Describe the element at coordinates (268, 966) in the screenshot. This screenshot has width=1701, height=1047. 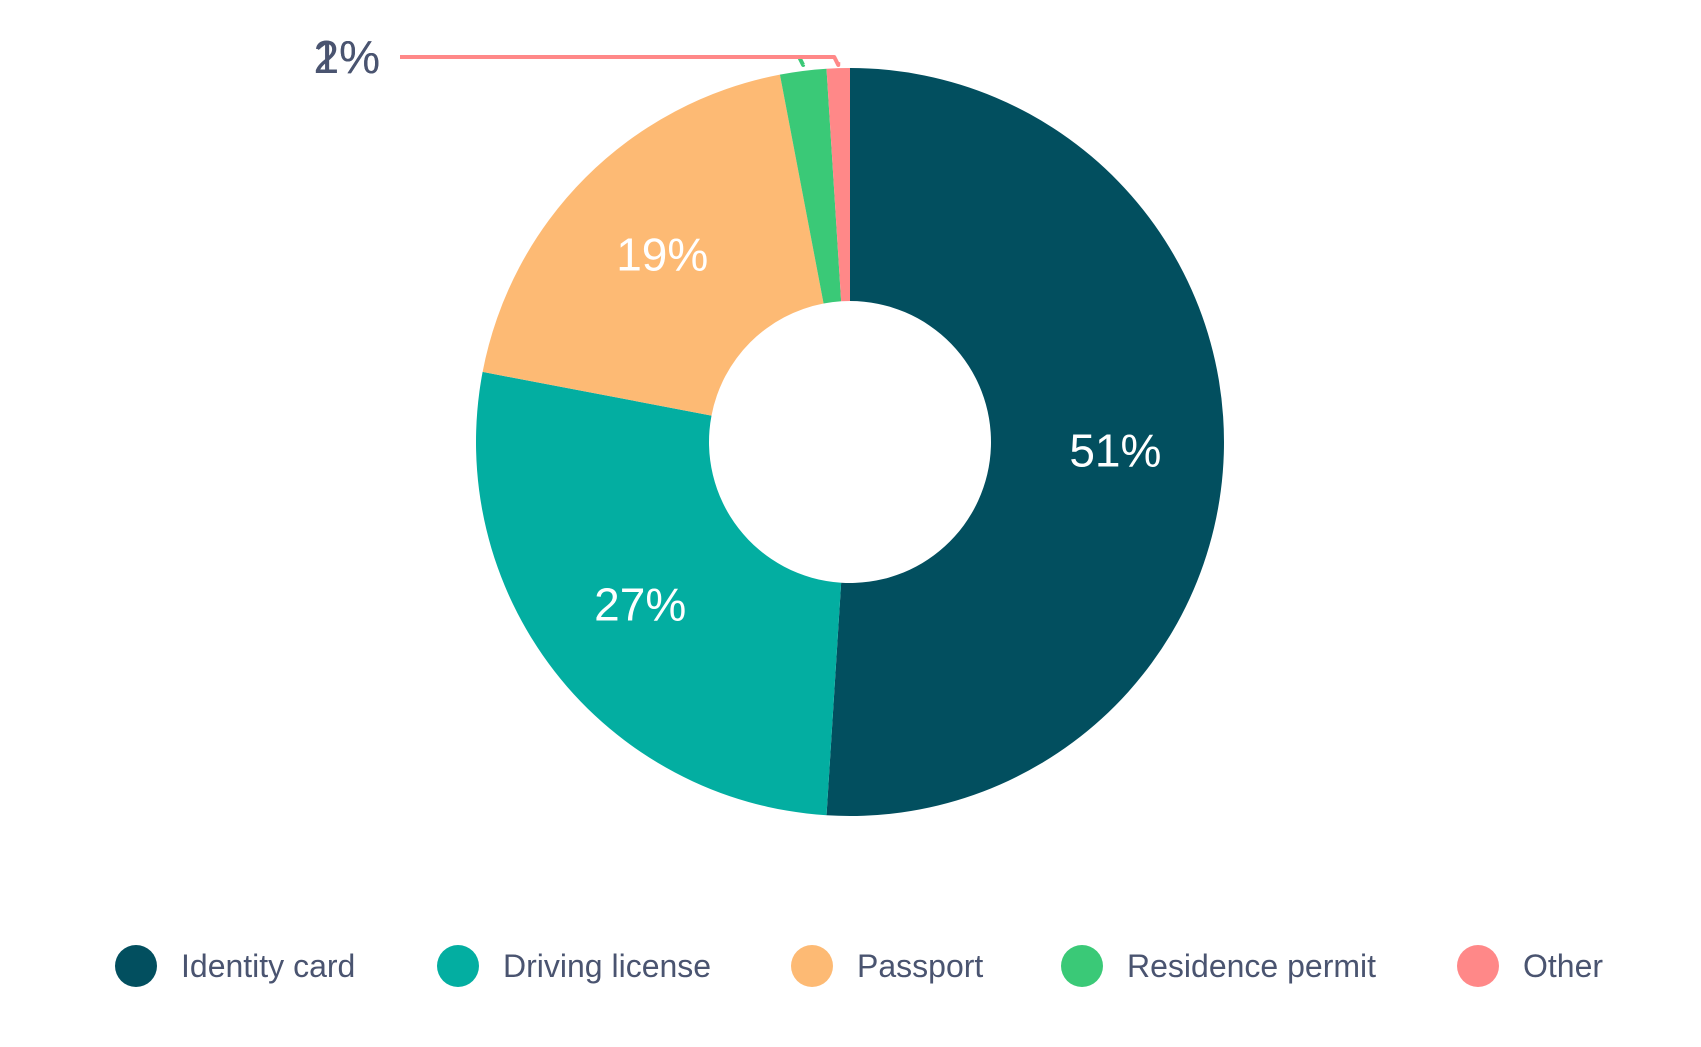
I see `legend-label: Identity card` at that location.